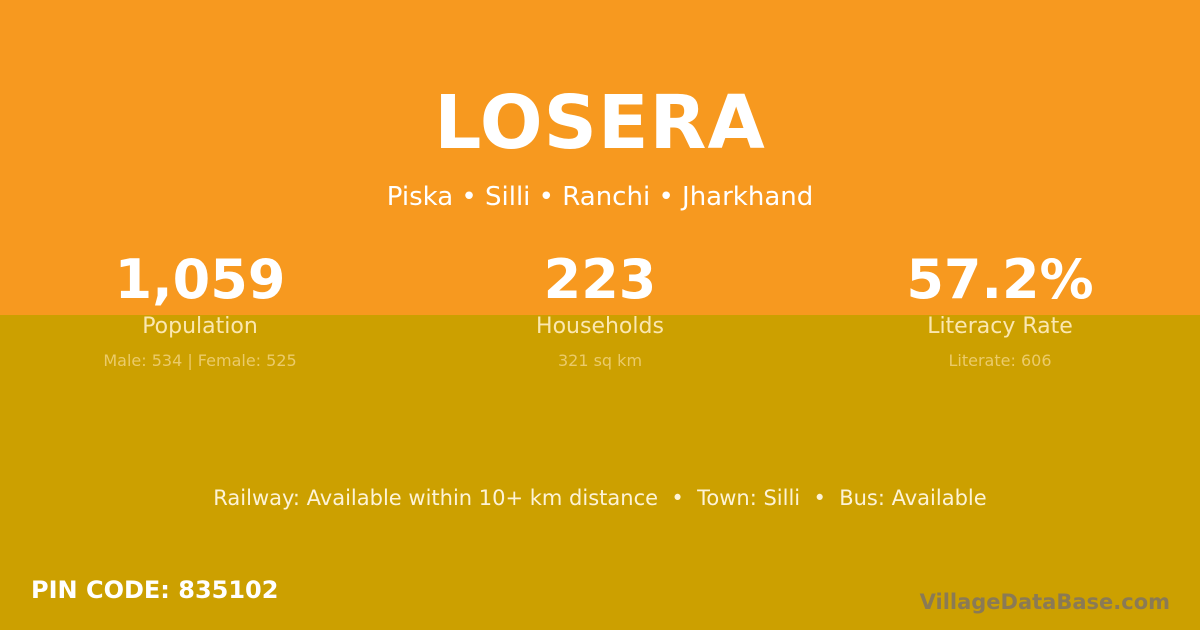  I want to click on stat-sub: 321 sq km, so click(600, 360).